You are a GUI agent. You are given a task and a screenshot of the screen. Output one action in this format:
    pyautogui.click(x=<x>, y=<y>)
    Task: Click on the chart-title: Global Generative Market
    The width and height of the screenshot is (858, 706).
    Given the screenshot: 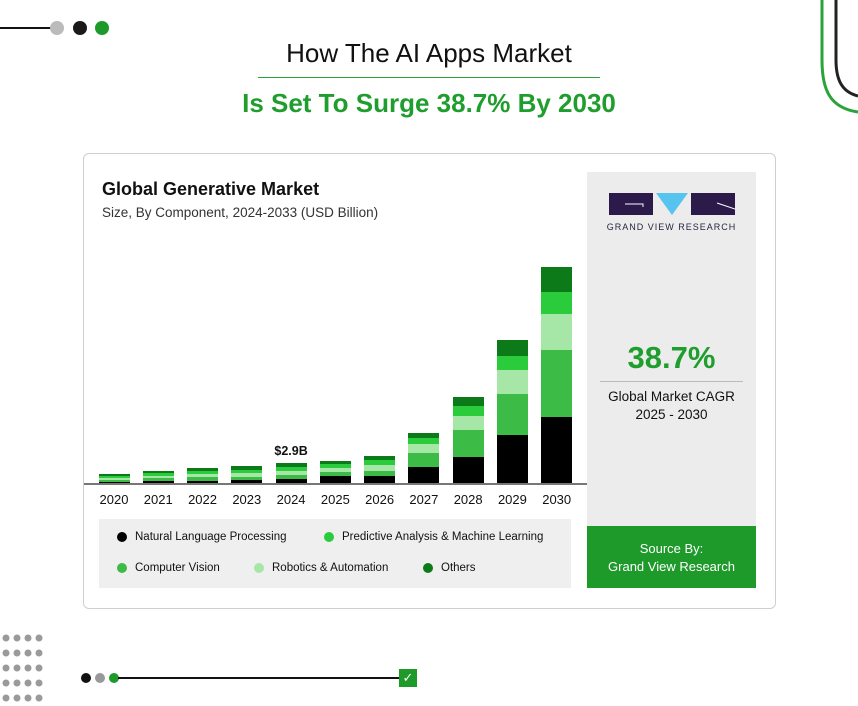 What is the action you would take?
    pyautogui.click(x=211, y=189)
    